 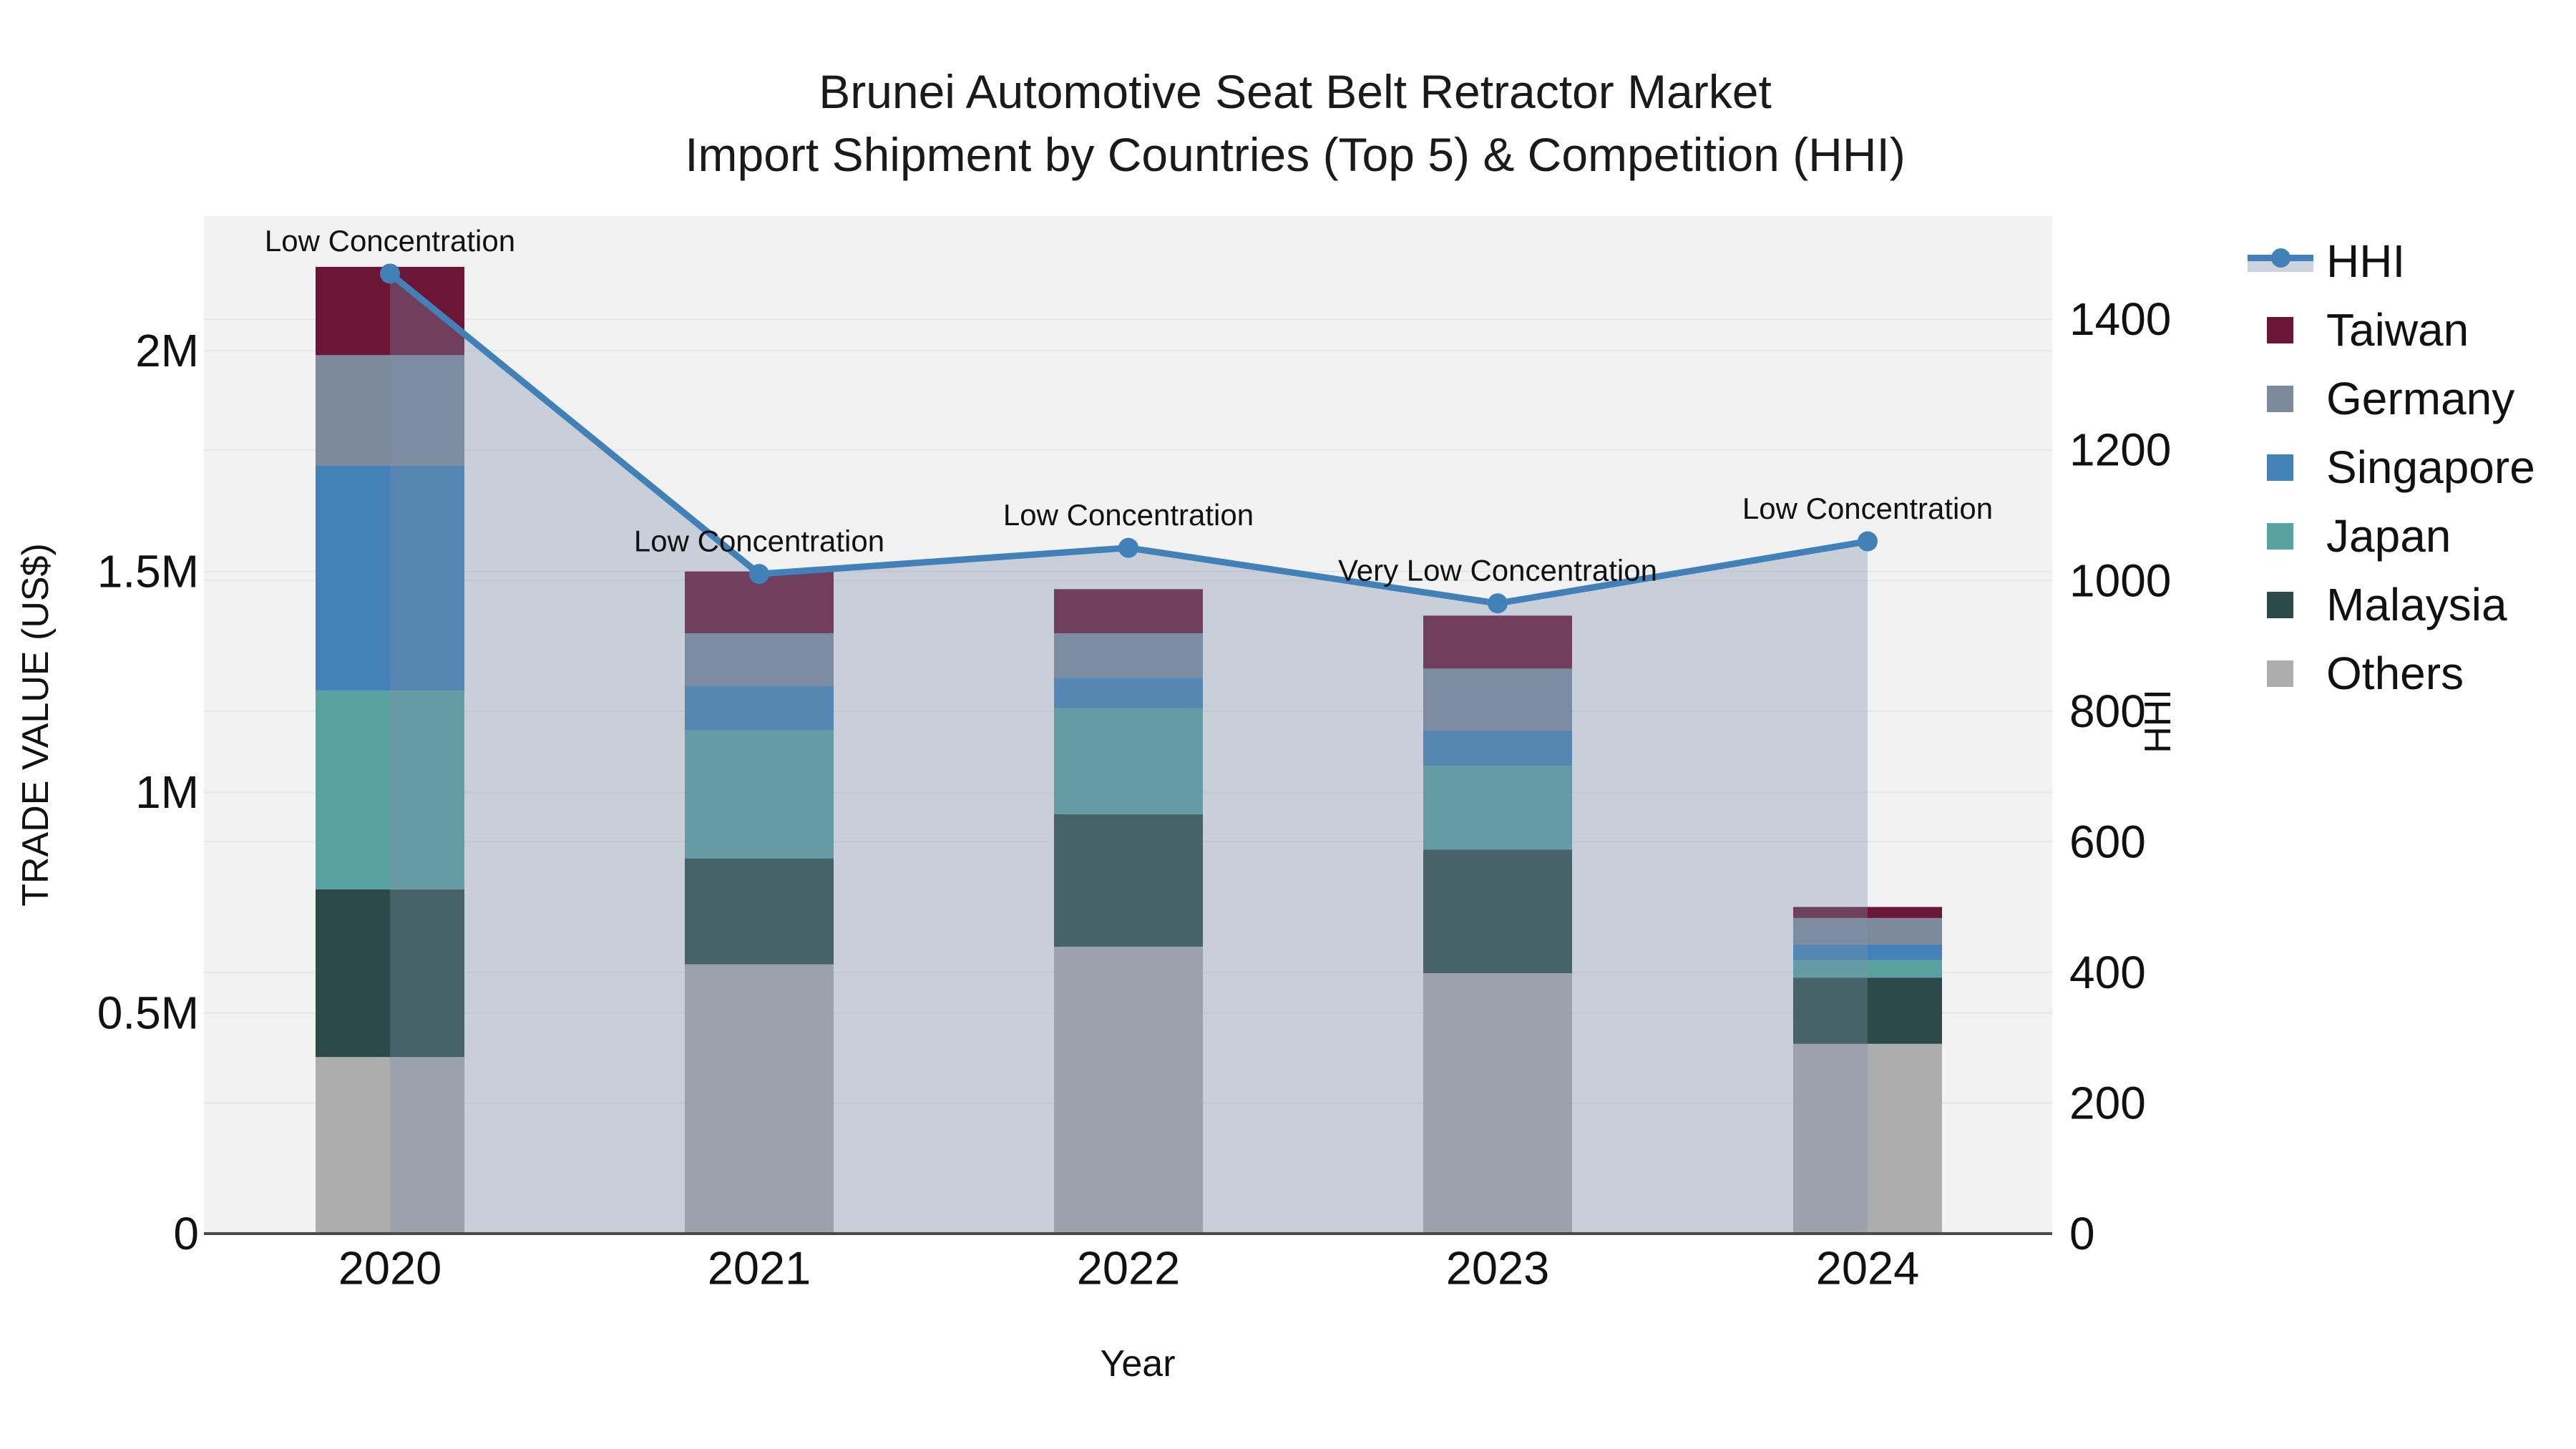 I want to click on legend-item-malaysia: Malaysia, so click(x=2391, y=604).